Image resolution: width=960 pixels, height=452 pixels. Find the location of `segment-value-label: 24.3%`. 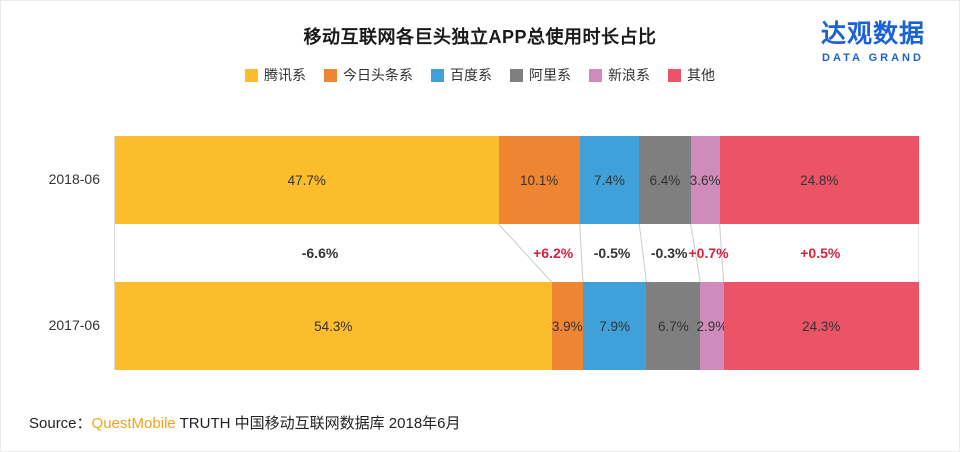

segment-value-label: 24.3% is located at coordinates (821, 326).